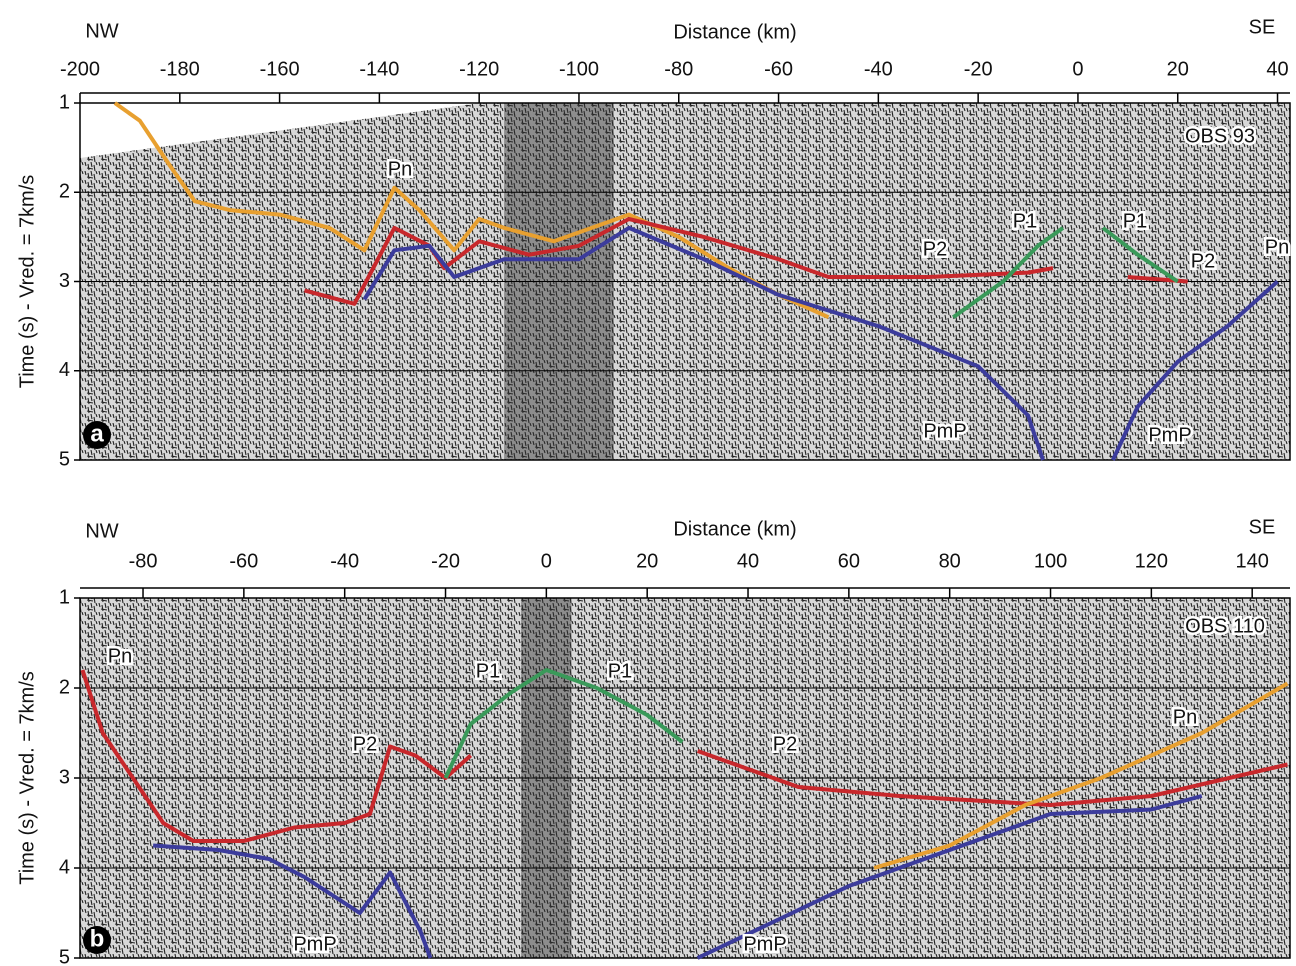 The height and width of the screenshot is (966, 1296). Describe the element at coordinates (1220, 136) in the screenshot. I see `station-label: OBS 93` at that location.